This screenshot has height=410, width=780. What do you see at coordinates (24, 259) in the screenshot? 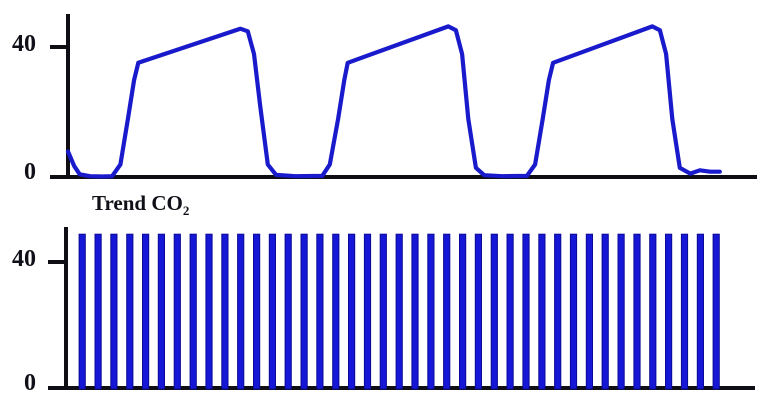
I see `trend-y-label-40: 40` at bounding box center [24, 259].